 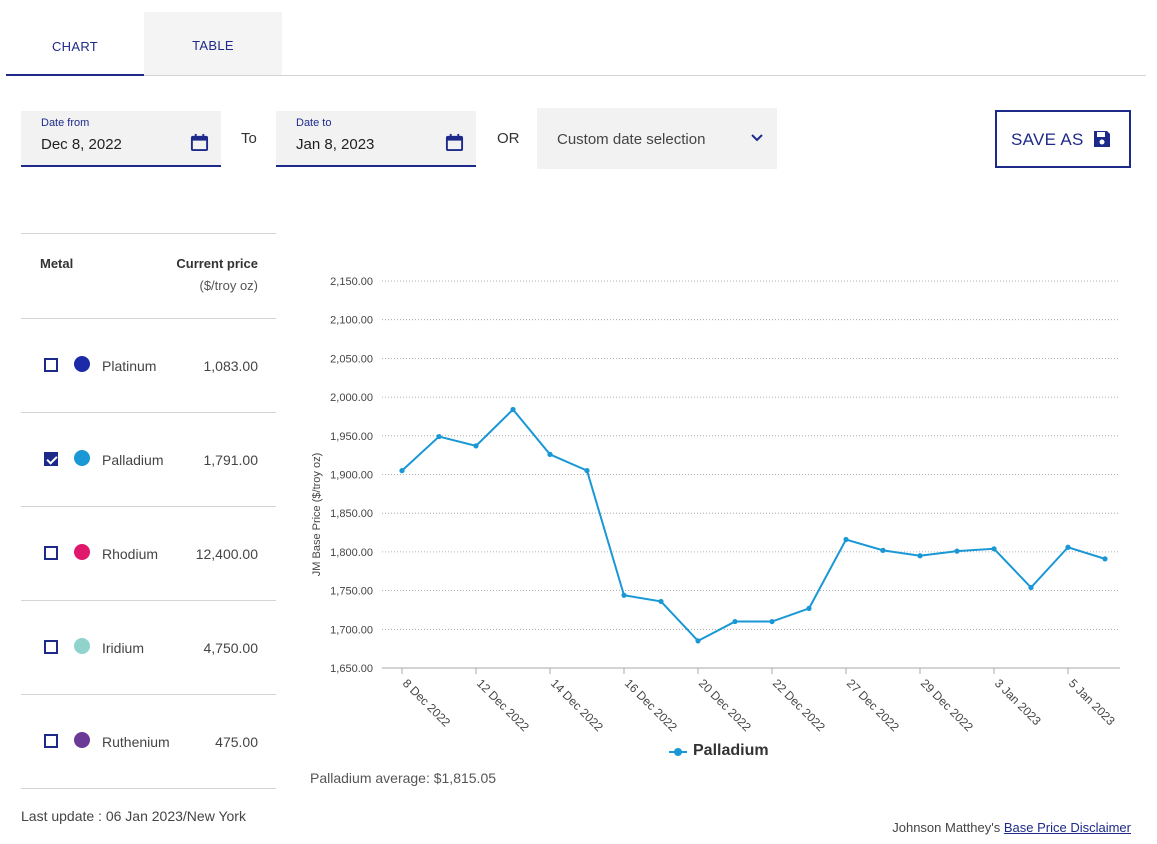 I want to click on metal-price: 475.00, so click(x=236, y=742).